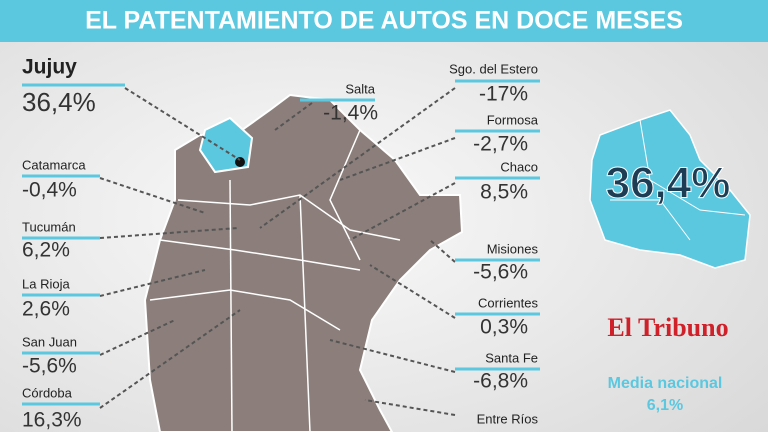 The height and width of the screenshot is (432, 768). I want to click on national-value: 6,1%, so click(665, 405).